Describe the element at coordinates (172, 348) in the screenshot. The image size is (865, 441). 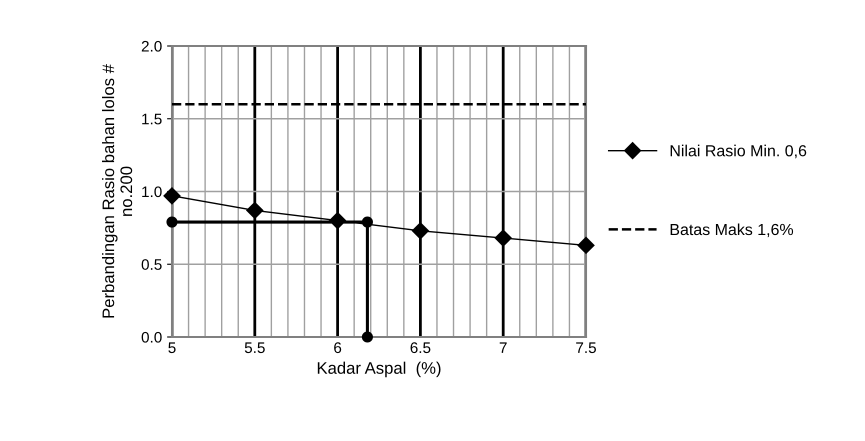
I see `x-tick-label: 5` at that location.